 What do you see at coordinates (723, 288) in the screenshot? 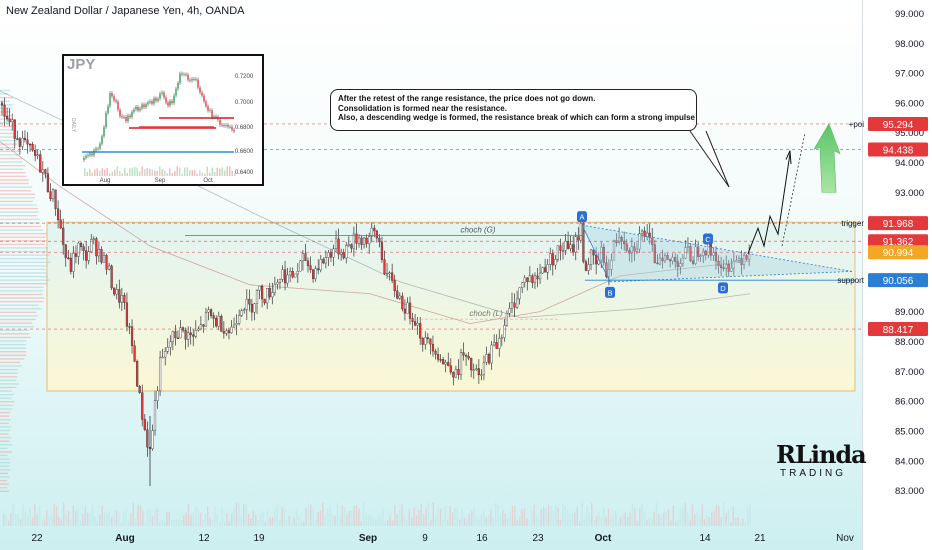
I see `wedge-point-label: D` at bounding box center [723, 288].